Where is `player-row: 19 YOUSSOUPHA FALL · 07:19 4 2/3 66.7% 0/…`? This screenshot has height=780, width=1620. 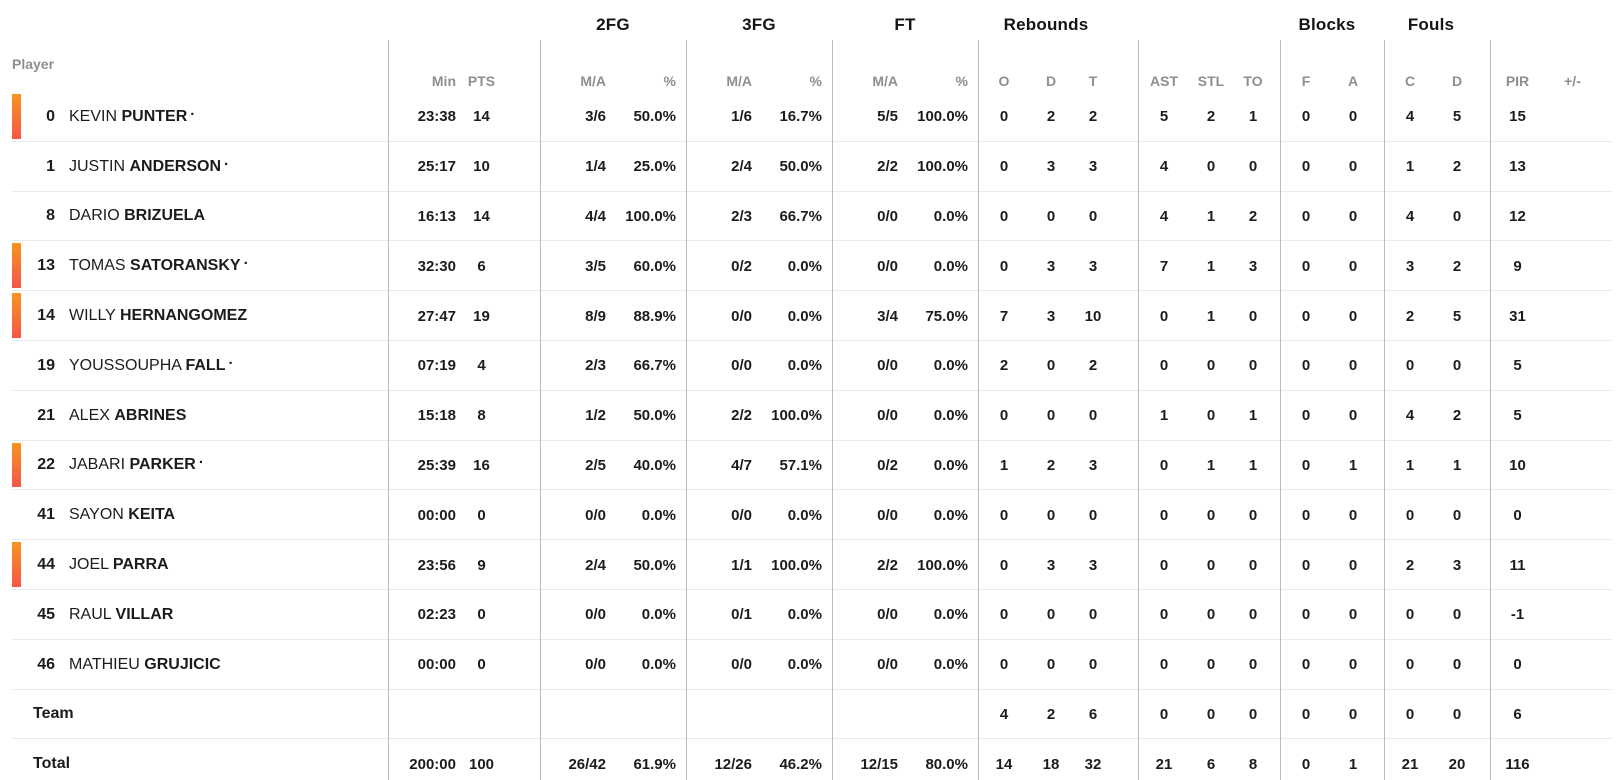 player-row: 19 YOUSSOUPHA FALL · 07:19 4 2/3 66.7% 0/… is located at coordinates (810, 366).